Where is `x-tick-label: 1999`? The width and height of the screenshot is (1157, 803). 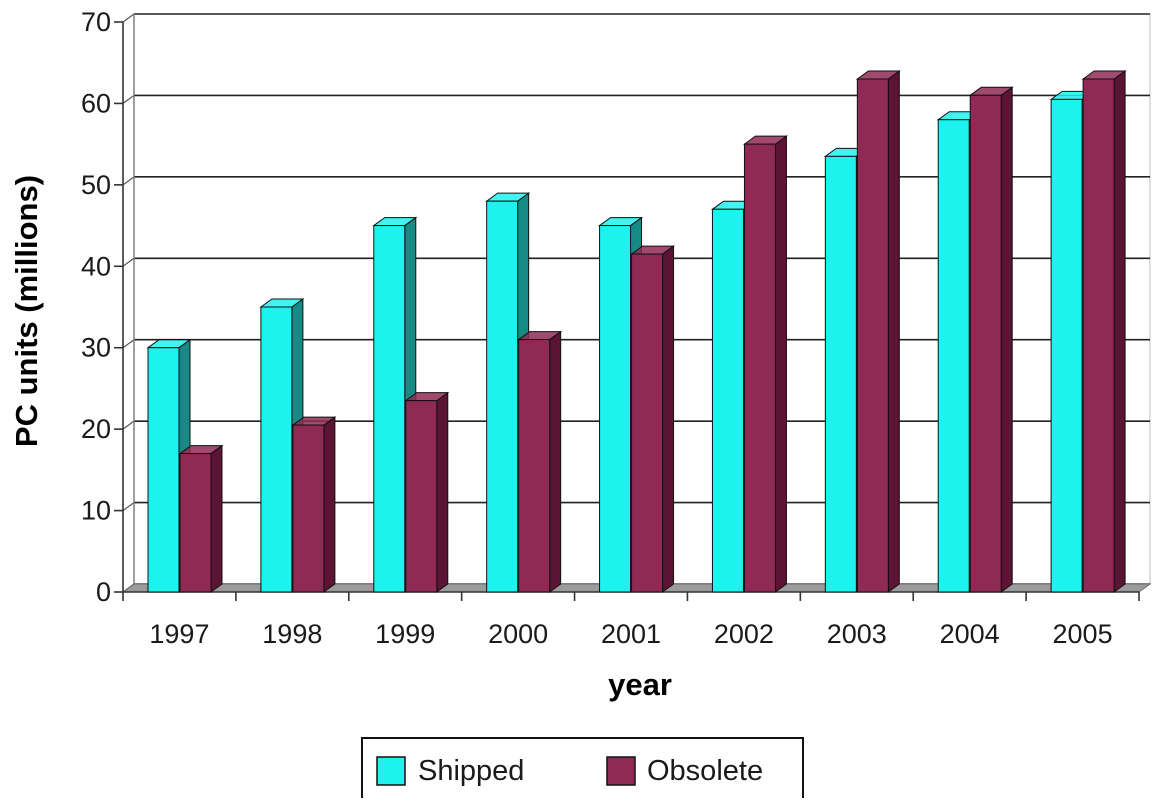 x-tick-label: 1999 is located at coordinates (405, 634).